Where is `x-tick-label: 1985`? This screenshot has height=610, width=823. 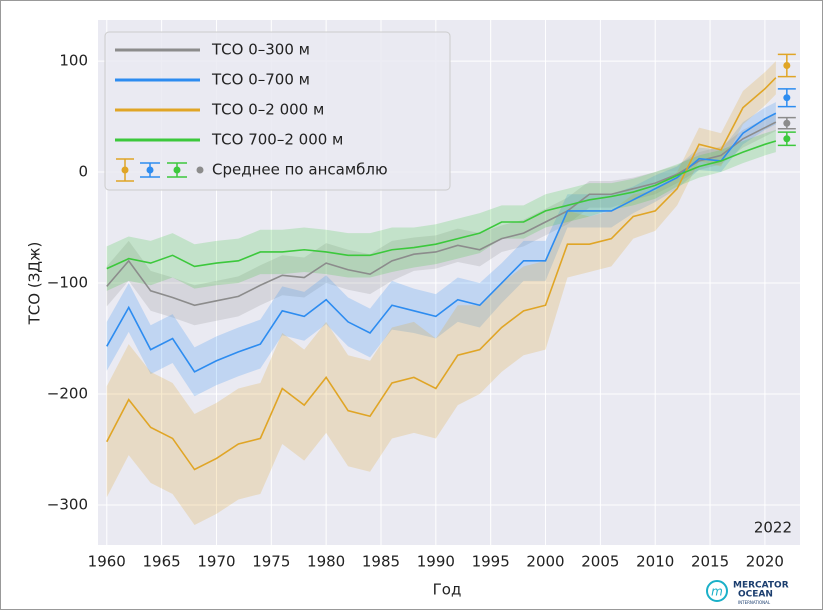
x-tick-label: 1985 is located at coordinates (381, 562).